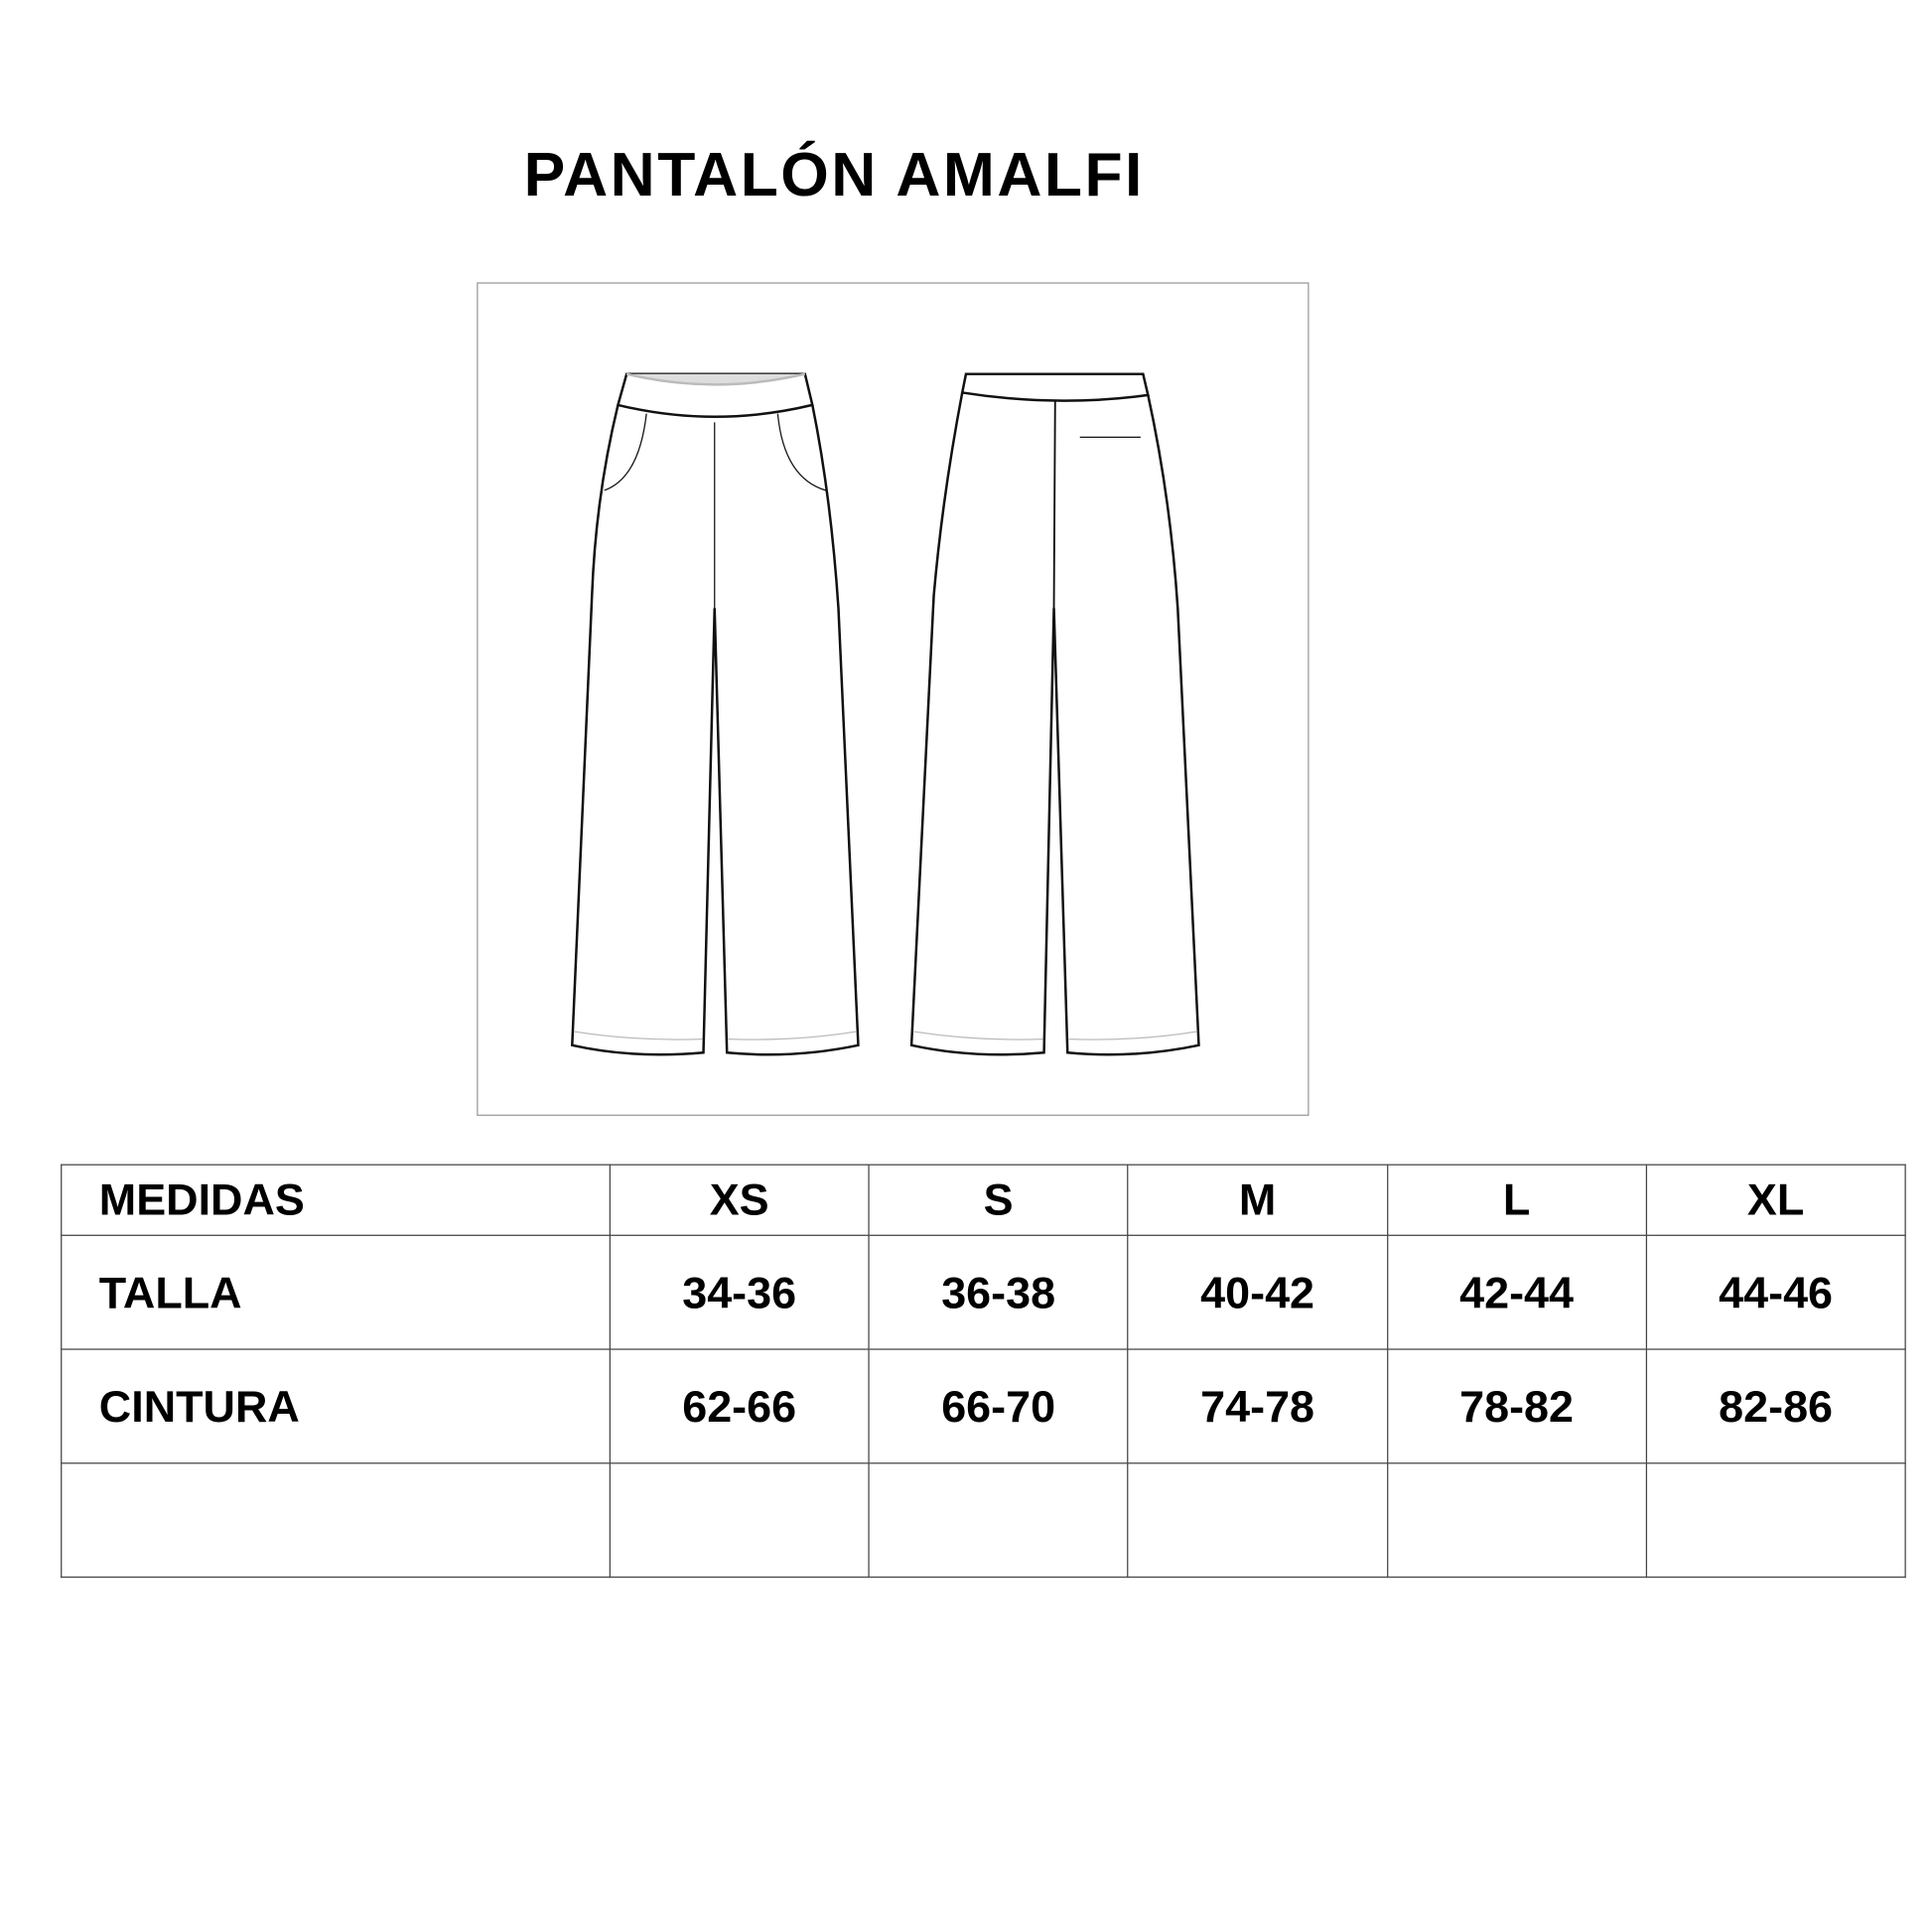  Describe the element at coordinates (336, 1406) in the screenshot. I see `row-label: CINTURA` at that location.